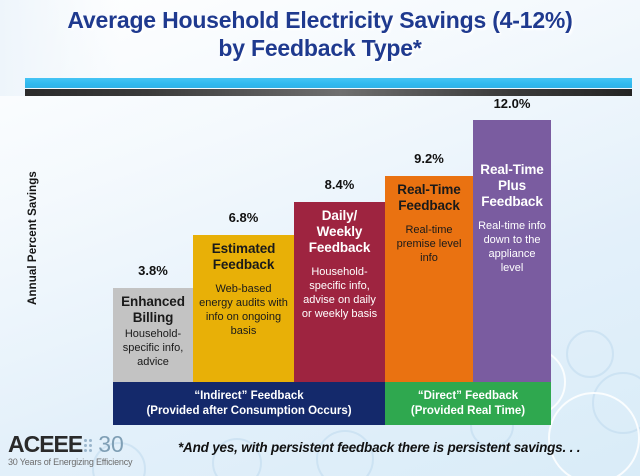  What do you see at coordinates (468, 410) in the screenshot?
I see `group-band-line-2: (Provided Real Time)` at bounding box center [468, 410].